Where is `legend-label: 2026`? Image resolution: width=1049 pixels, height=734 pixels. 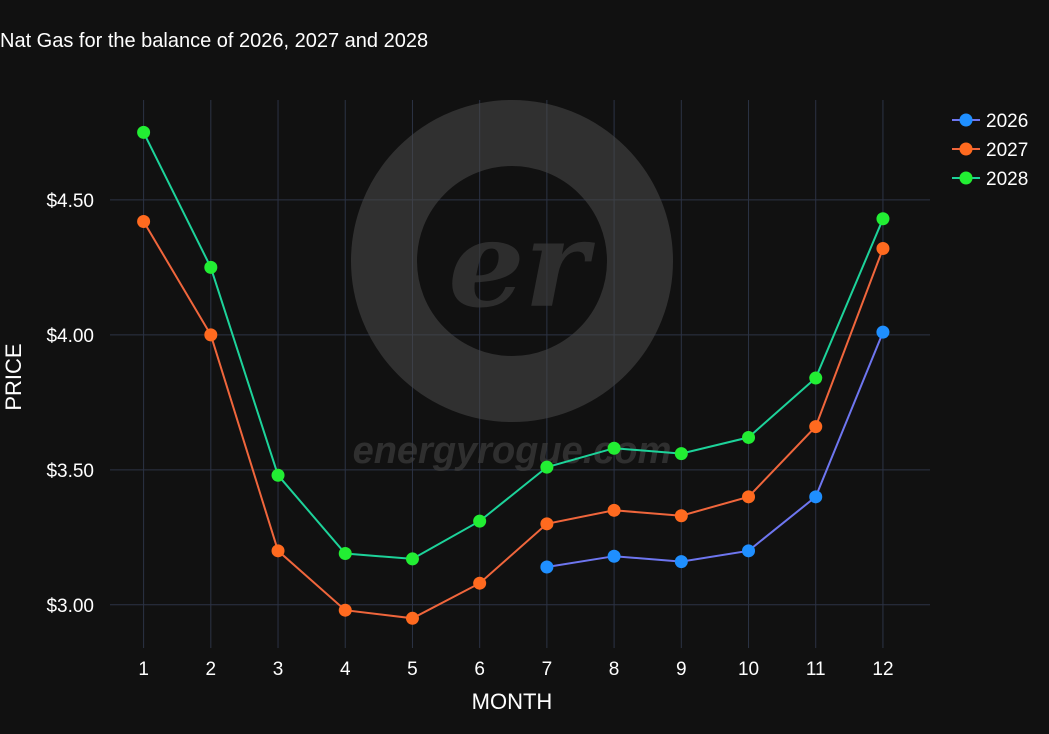
legend-label: 2026 is located at coordinates (1007, 121).